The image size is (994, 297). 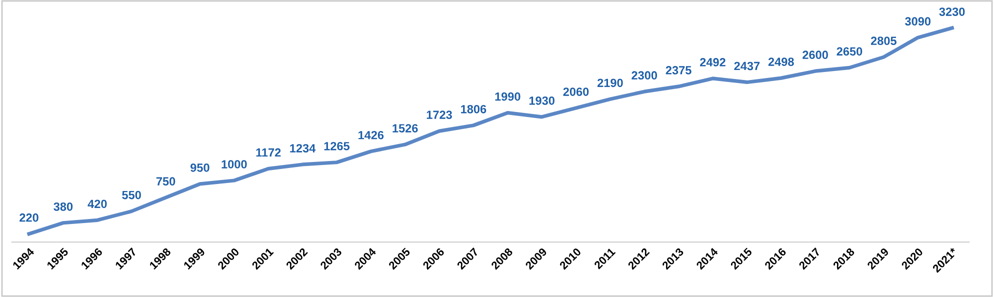 What do you see at coordinates (29, 217) in the screenshot?
I see `data-label: 220` at bounding box center [29, 217].